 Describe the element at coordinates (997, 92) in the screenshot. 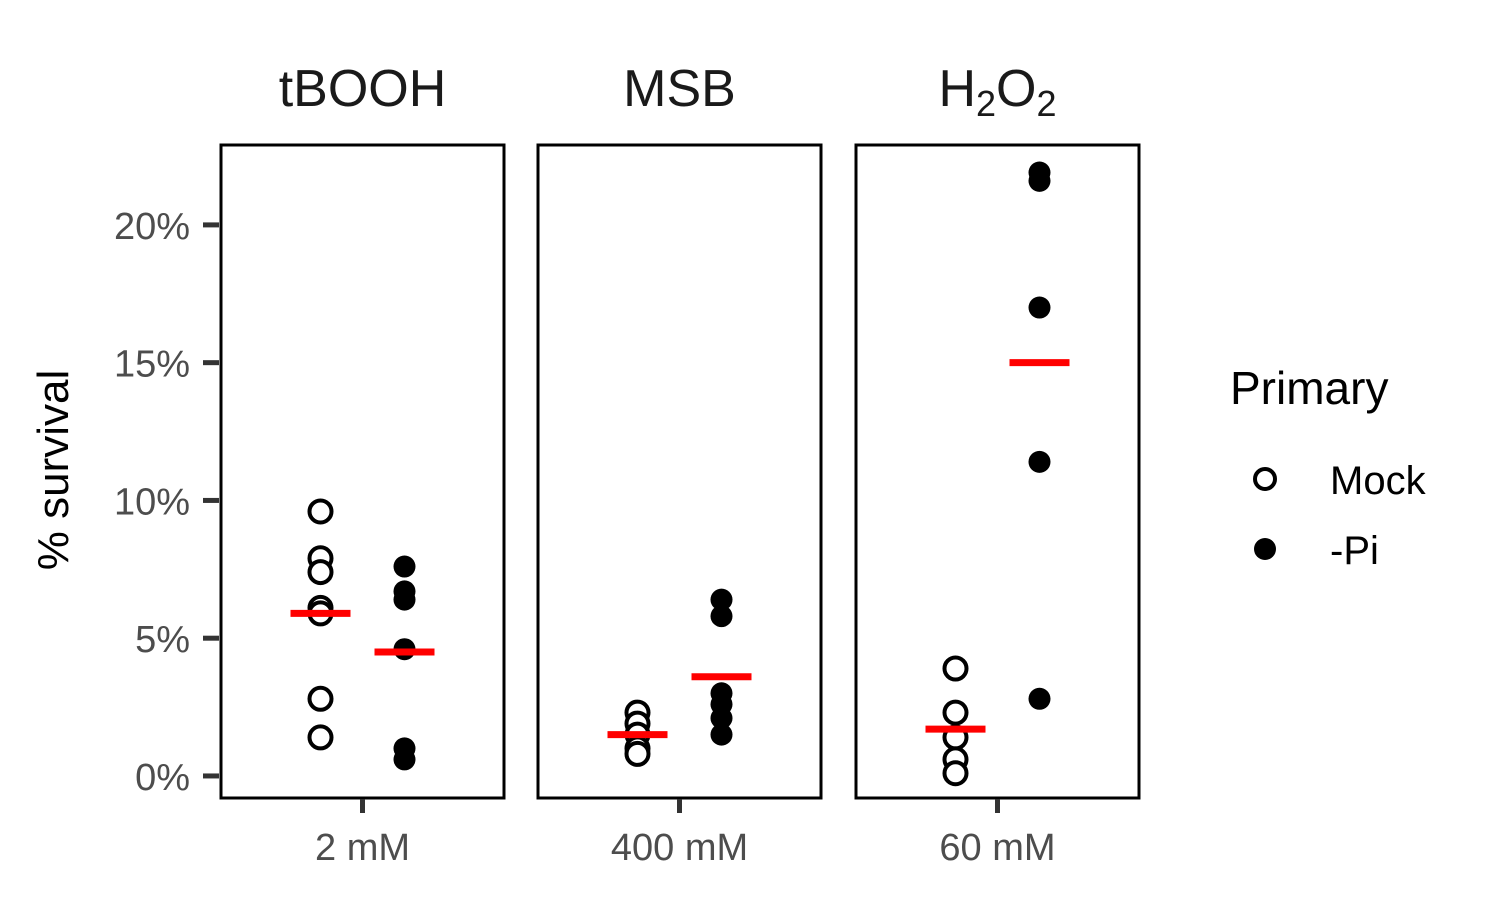

I see `facet-title: H2O2` at that location.